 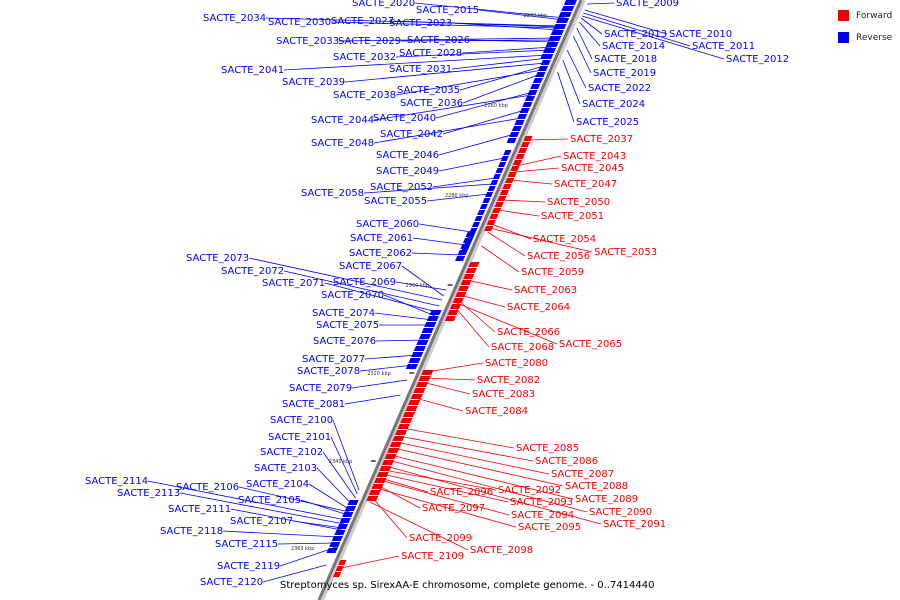 I want to click on gene-label: SACTE_2067, so click(x=370, y=266).